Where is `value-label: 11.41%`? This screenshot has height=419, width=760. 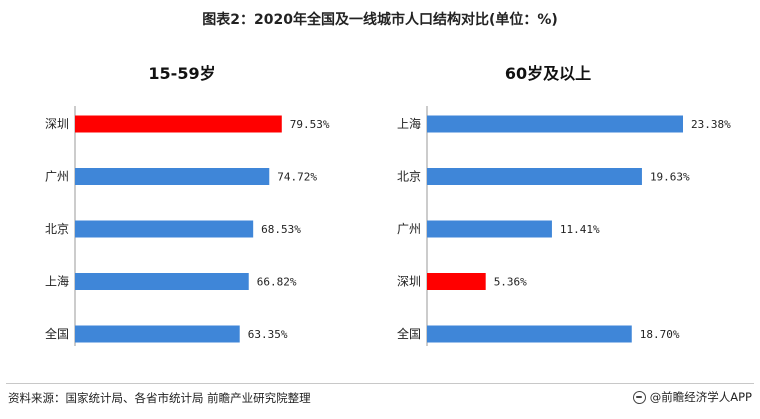 value-label: 11.41% is located at coordinates (580, 229).